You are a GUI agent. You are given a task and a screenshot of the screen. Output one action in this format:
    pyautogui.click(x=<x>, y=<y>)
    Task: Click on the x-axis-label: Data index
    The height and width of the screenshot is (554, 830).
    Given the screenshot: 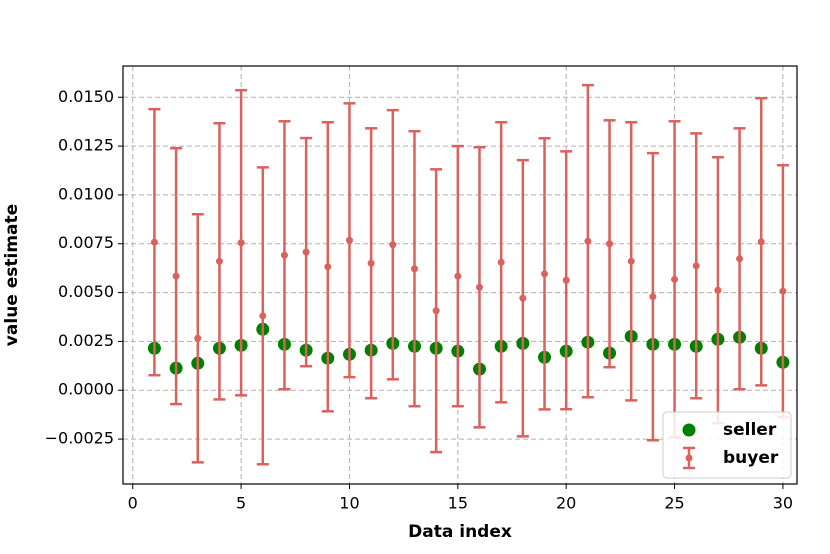 What is the action you would take?
    pyautogui.click(x=460, y=532)
    